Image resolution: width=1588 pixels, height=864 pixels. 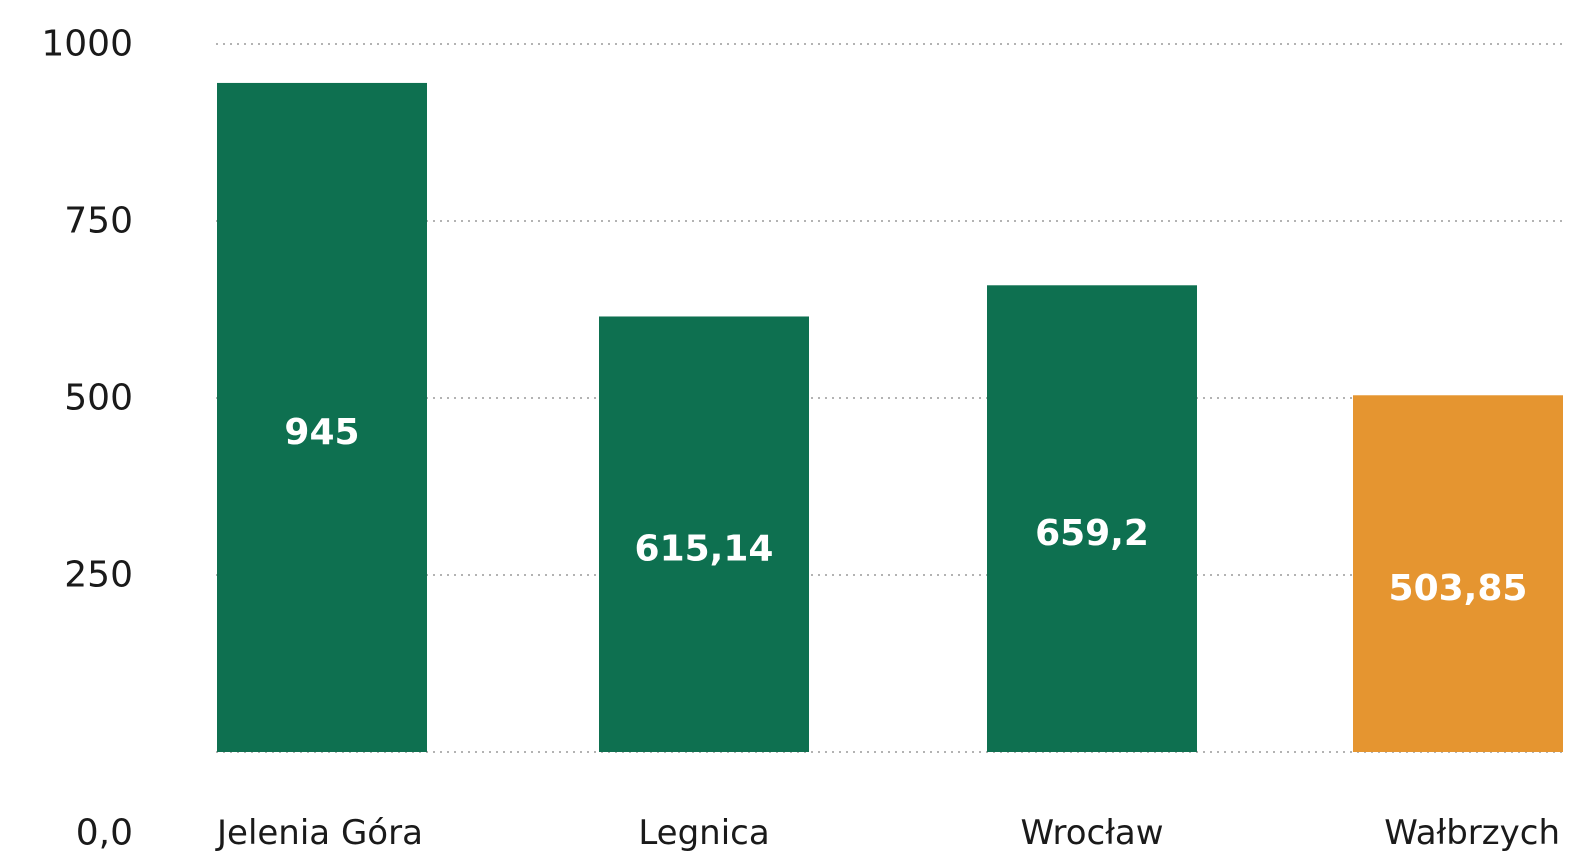 I want to click on x-category-label: Wrocław, so click(x=1091, y=833).